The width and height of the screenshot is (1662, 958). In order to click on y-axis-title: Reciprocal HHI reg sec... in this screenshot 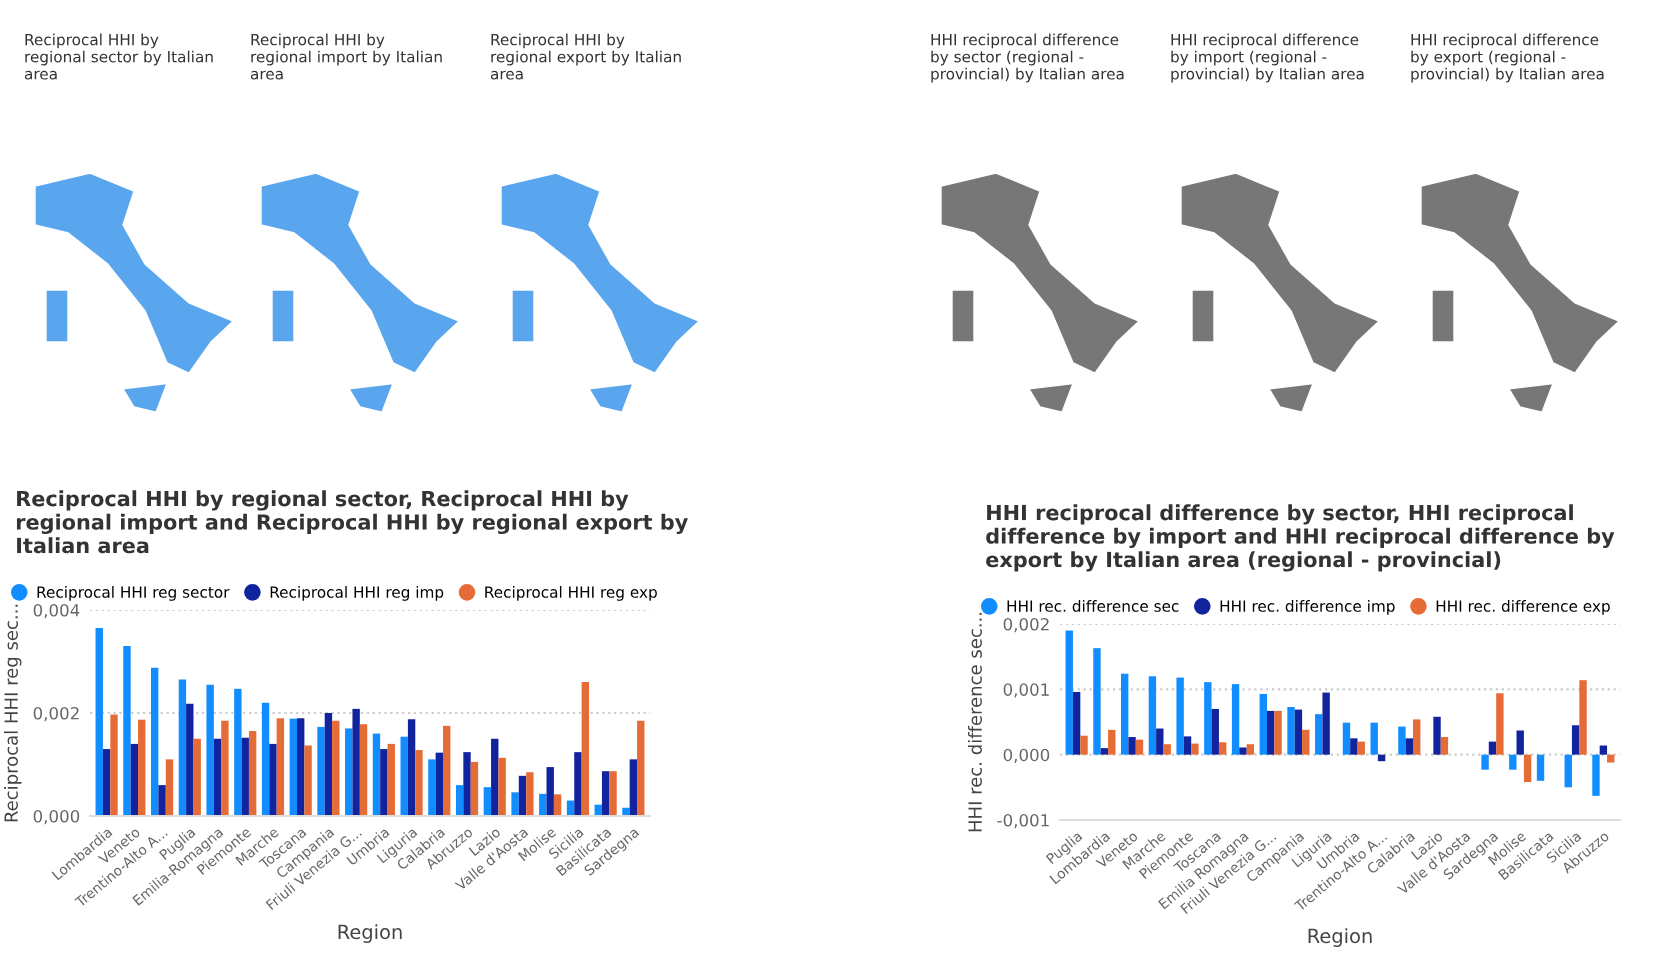, I will do `click(12, 713)`.